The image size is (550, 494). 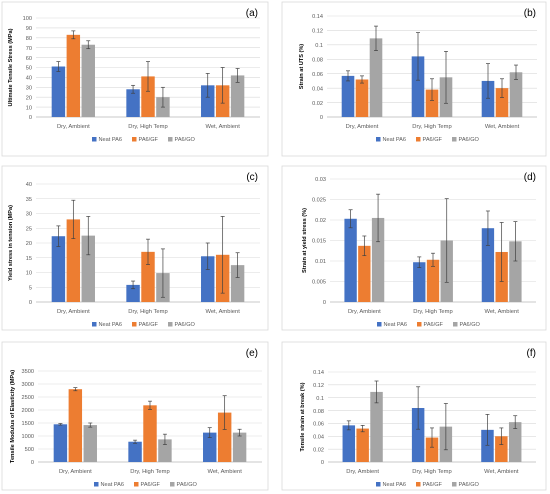 What do you see at coordinates (319, 242) in the screenshot?
I see `y-tick-label: 0.015` at bounding box center [319, 242].